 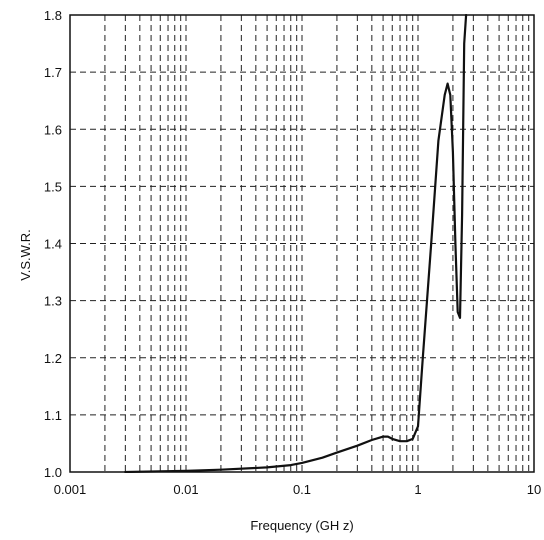 I want to click on y-axis-title: V.S.W.R., so click(x=25, y=255).